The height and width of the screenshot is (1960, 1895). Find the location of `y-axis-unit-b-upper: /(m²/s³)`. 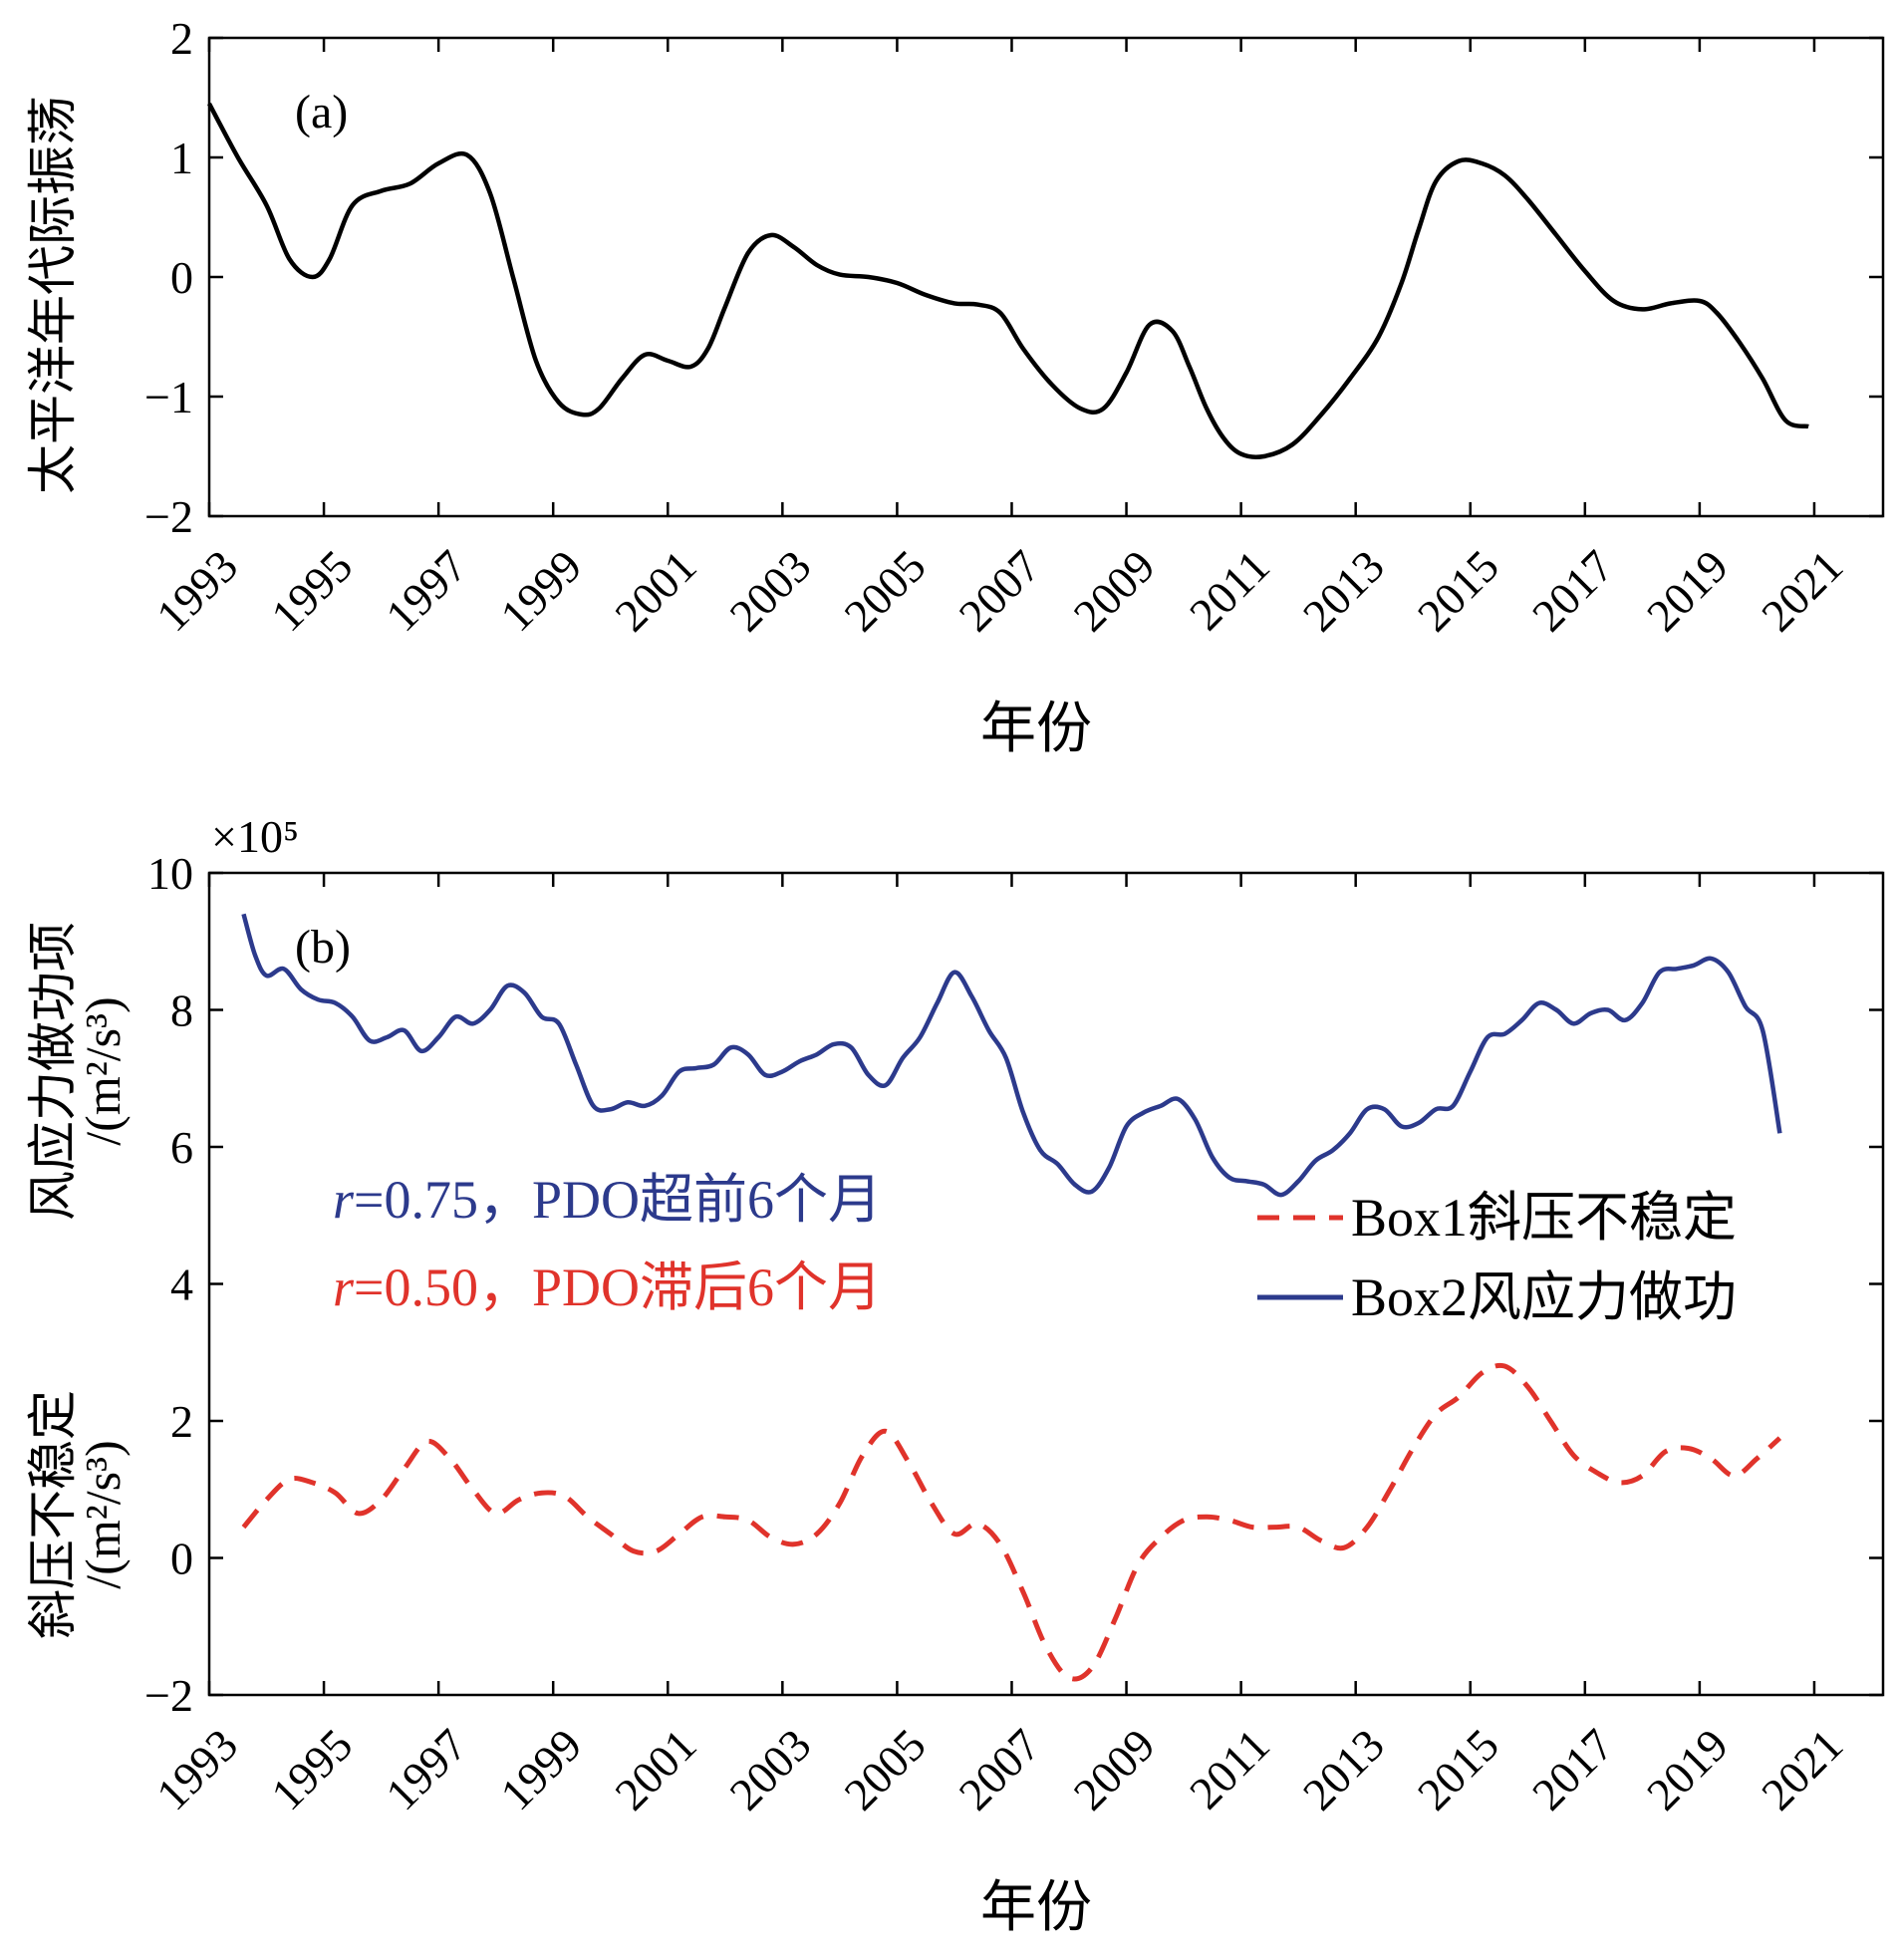

y-axis-unit-b-upper: /(m²/s³) is located at coordinates (103, 1070).